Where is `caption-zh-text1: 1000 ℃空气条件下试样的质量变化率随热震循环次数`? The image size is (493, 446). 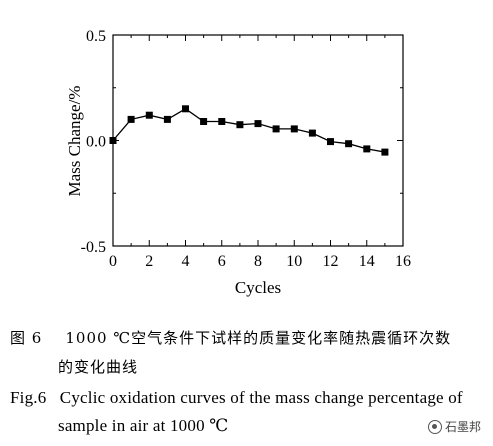
caption-zh-text1: 1000 ℃空气条件下试样的质量变化率随热震循环次数 is located at coordinates (258, 338).